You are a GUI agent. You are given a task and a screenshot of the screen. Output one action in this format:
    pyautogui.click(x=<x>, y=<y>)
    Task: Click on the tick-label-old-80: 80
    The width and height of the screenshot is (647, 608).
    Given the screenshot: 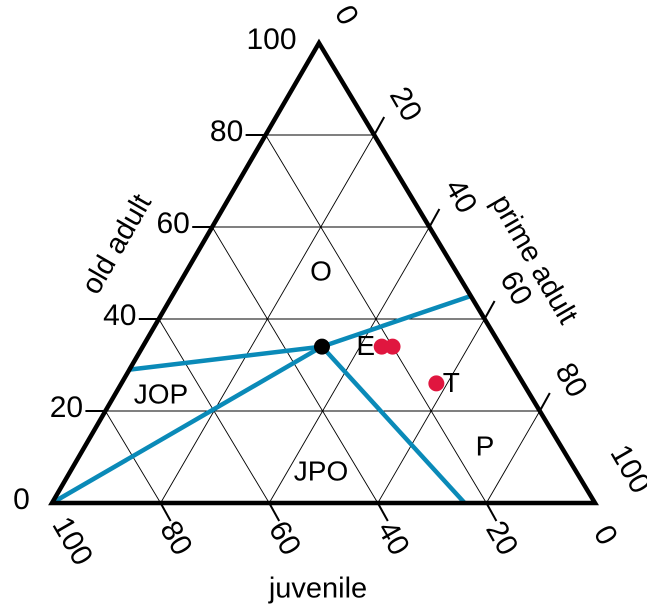 What is the action you would take?
    pyautogui.click(x=226, y=131)
    